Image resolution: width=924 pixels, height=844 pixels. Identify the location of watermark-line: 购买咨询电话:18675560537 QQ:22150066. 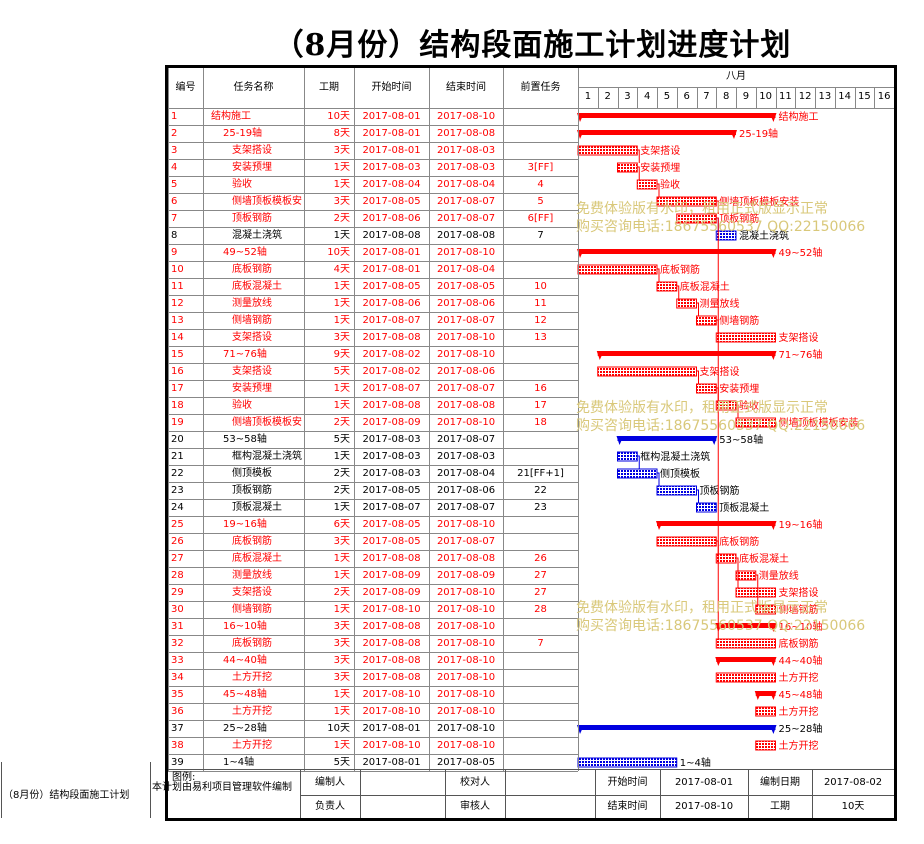
(721, 227).